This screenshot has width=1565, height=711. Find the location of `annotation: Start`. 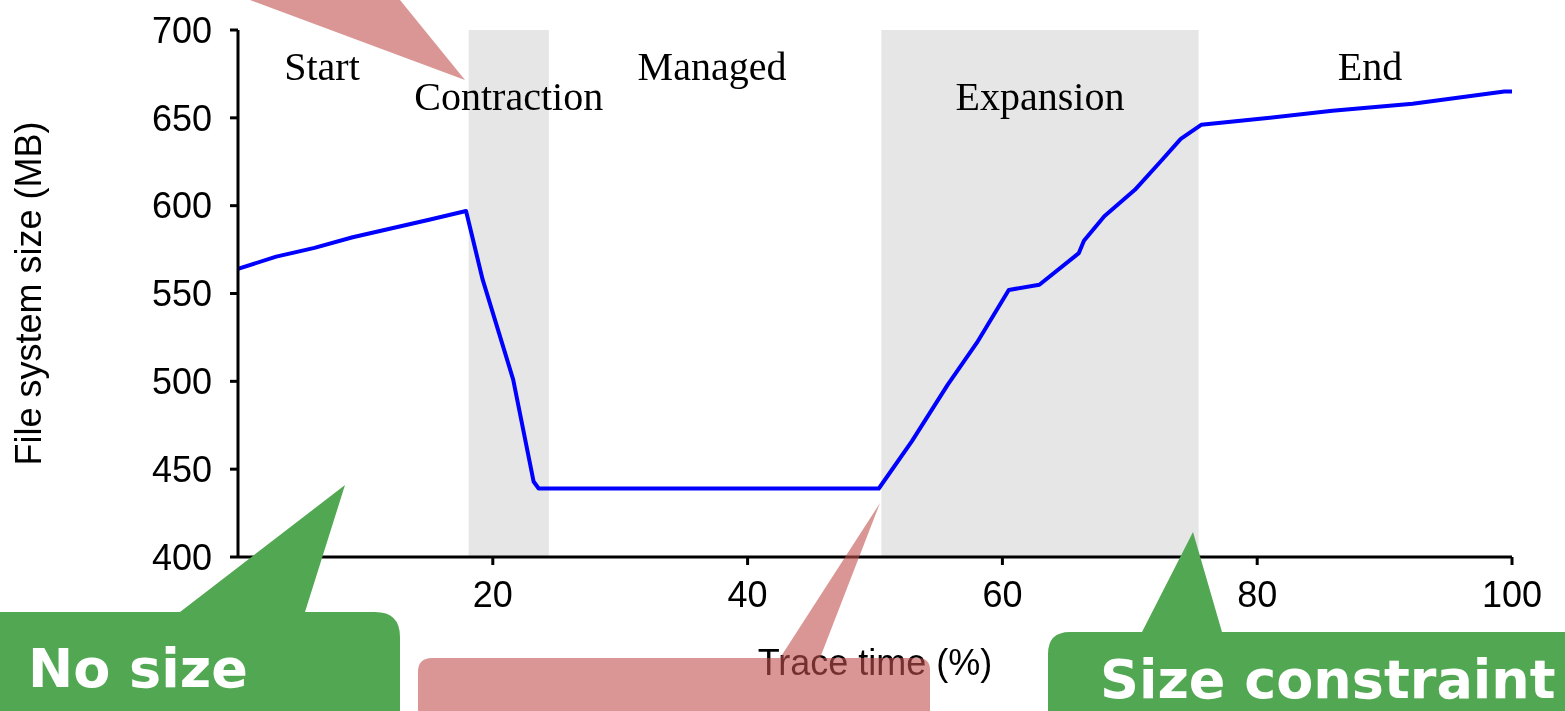

annotation: Start is located at coordinates (322, 66).